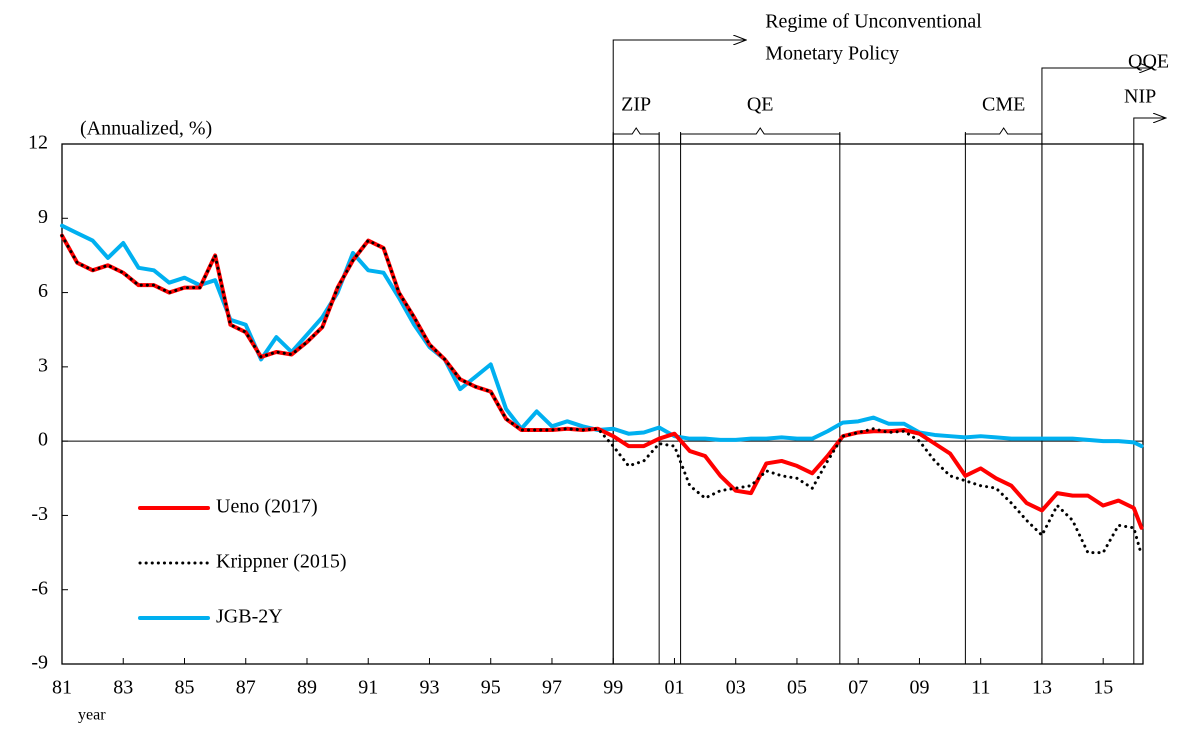 The width and height of the screenshot is (1182, 733). I want to click on regime-label: Monetary Policy, so click(832, 54).